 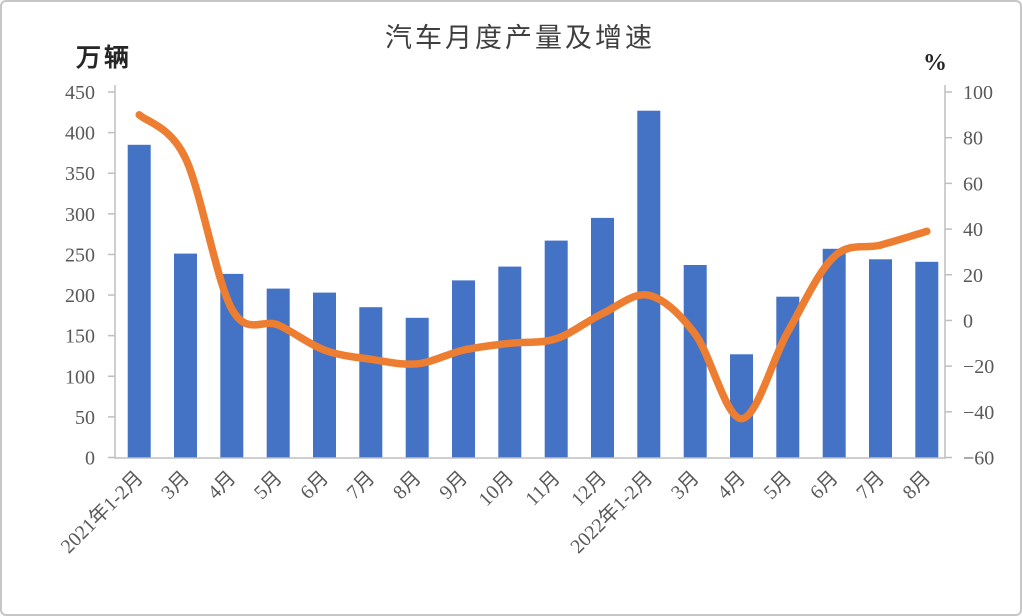 What do you see at coordinates (973, 230) in the screenshot?
I see `right-axis-tick-label: 40` at bounding box center [973, 230].